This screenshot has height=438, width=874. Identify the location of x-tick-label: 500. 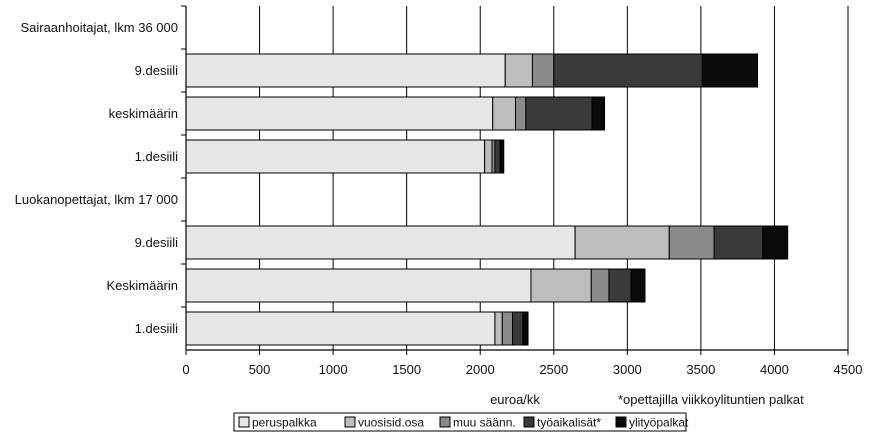
(260, 369).